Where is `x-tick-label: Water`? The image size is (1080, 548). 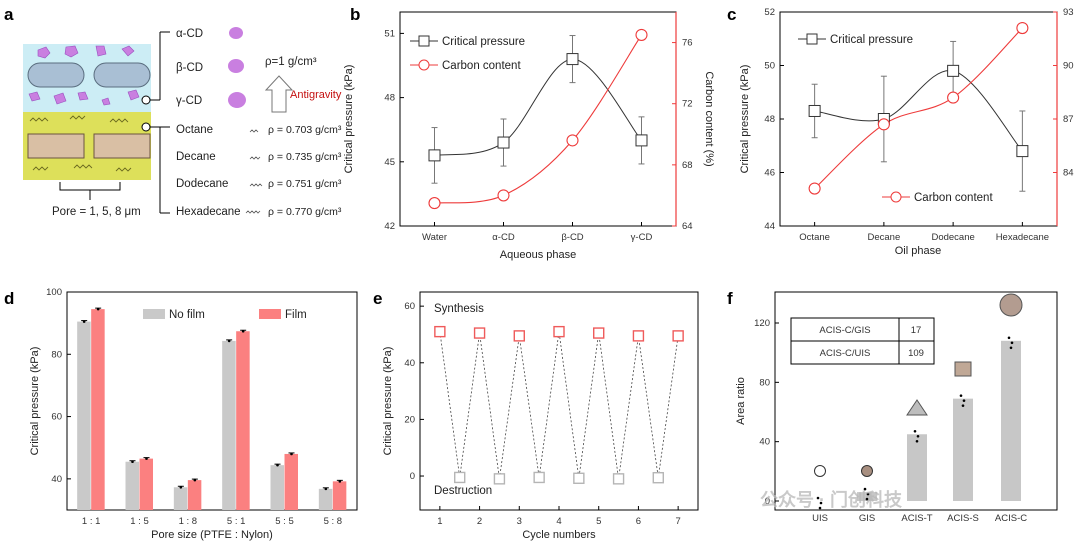
x-tick-label: Water is located at coordinates (434, 237).